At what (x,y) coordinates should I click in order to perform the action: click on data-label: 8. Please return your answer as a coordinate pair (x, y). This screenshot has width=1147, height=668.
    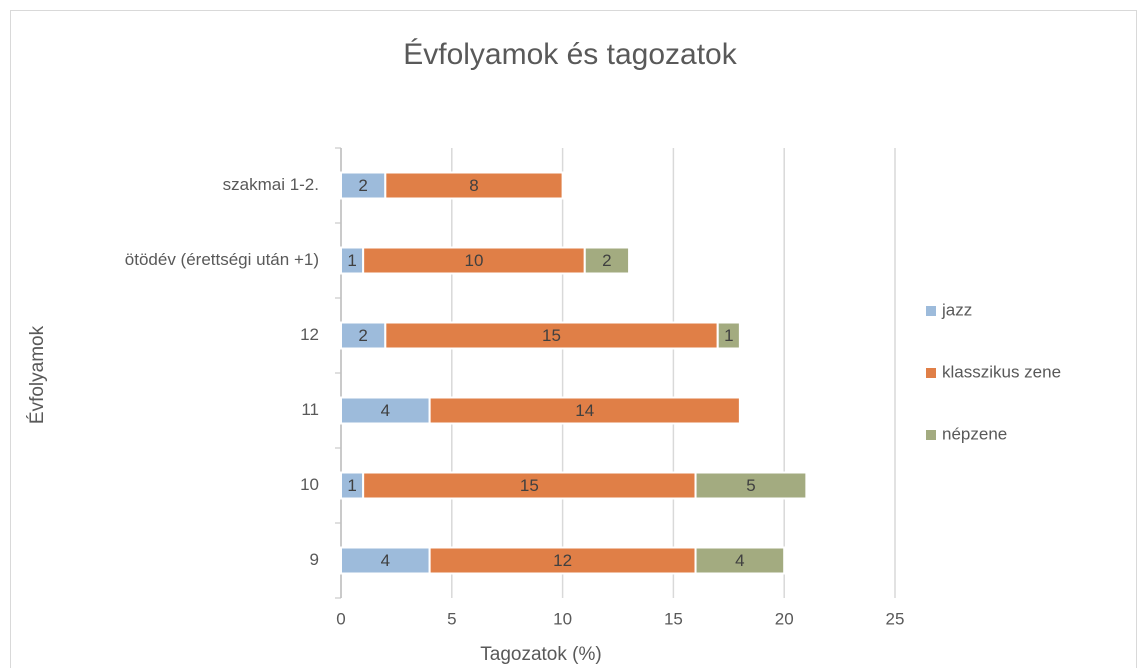
    Looking at the image, I should click on (473, 185).